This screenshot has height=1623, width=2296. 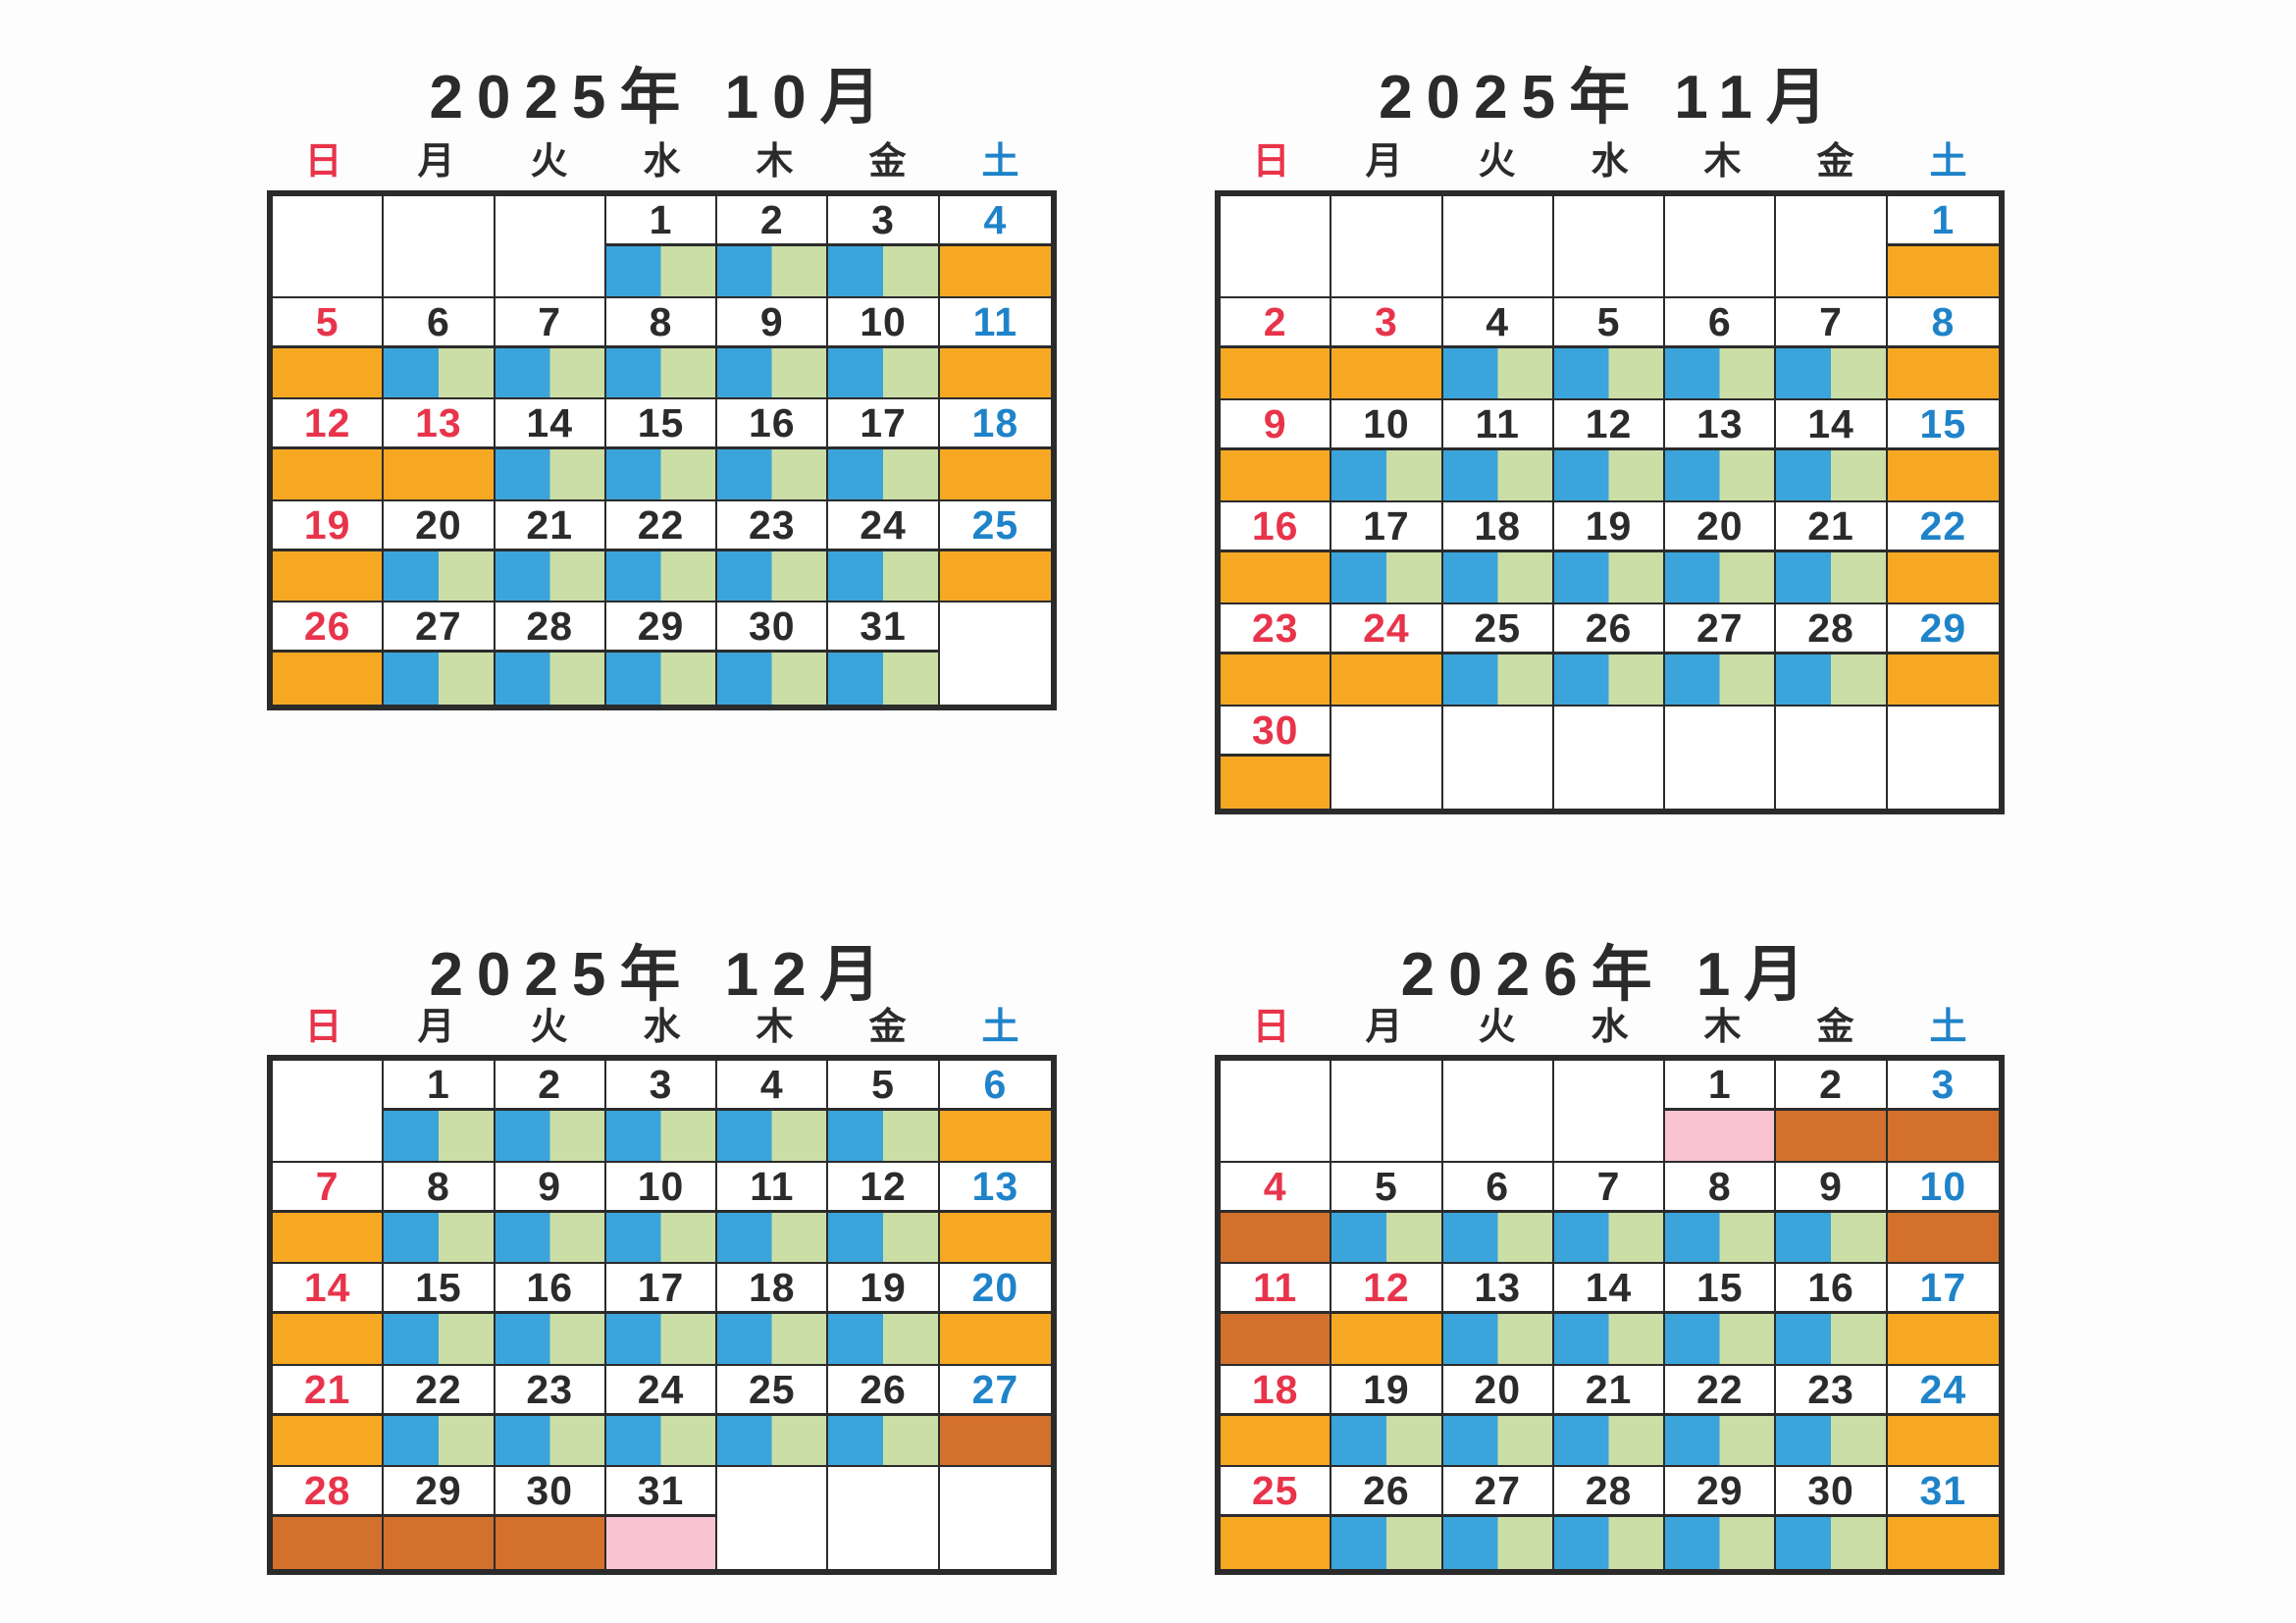 What do you see at coordinates (771, 219) in the screenshot?
I see `day-number: 2` at bounding box center [771, 219].